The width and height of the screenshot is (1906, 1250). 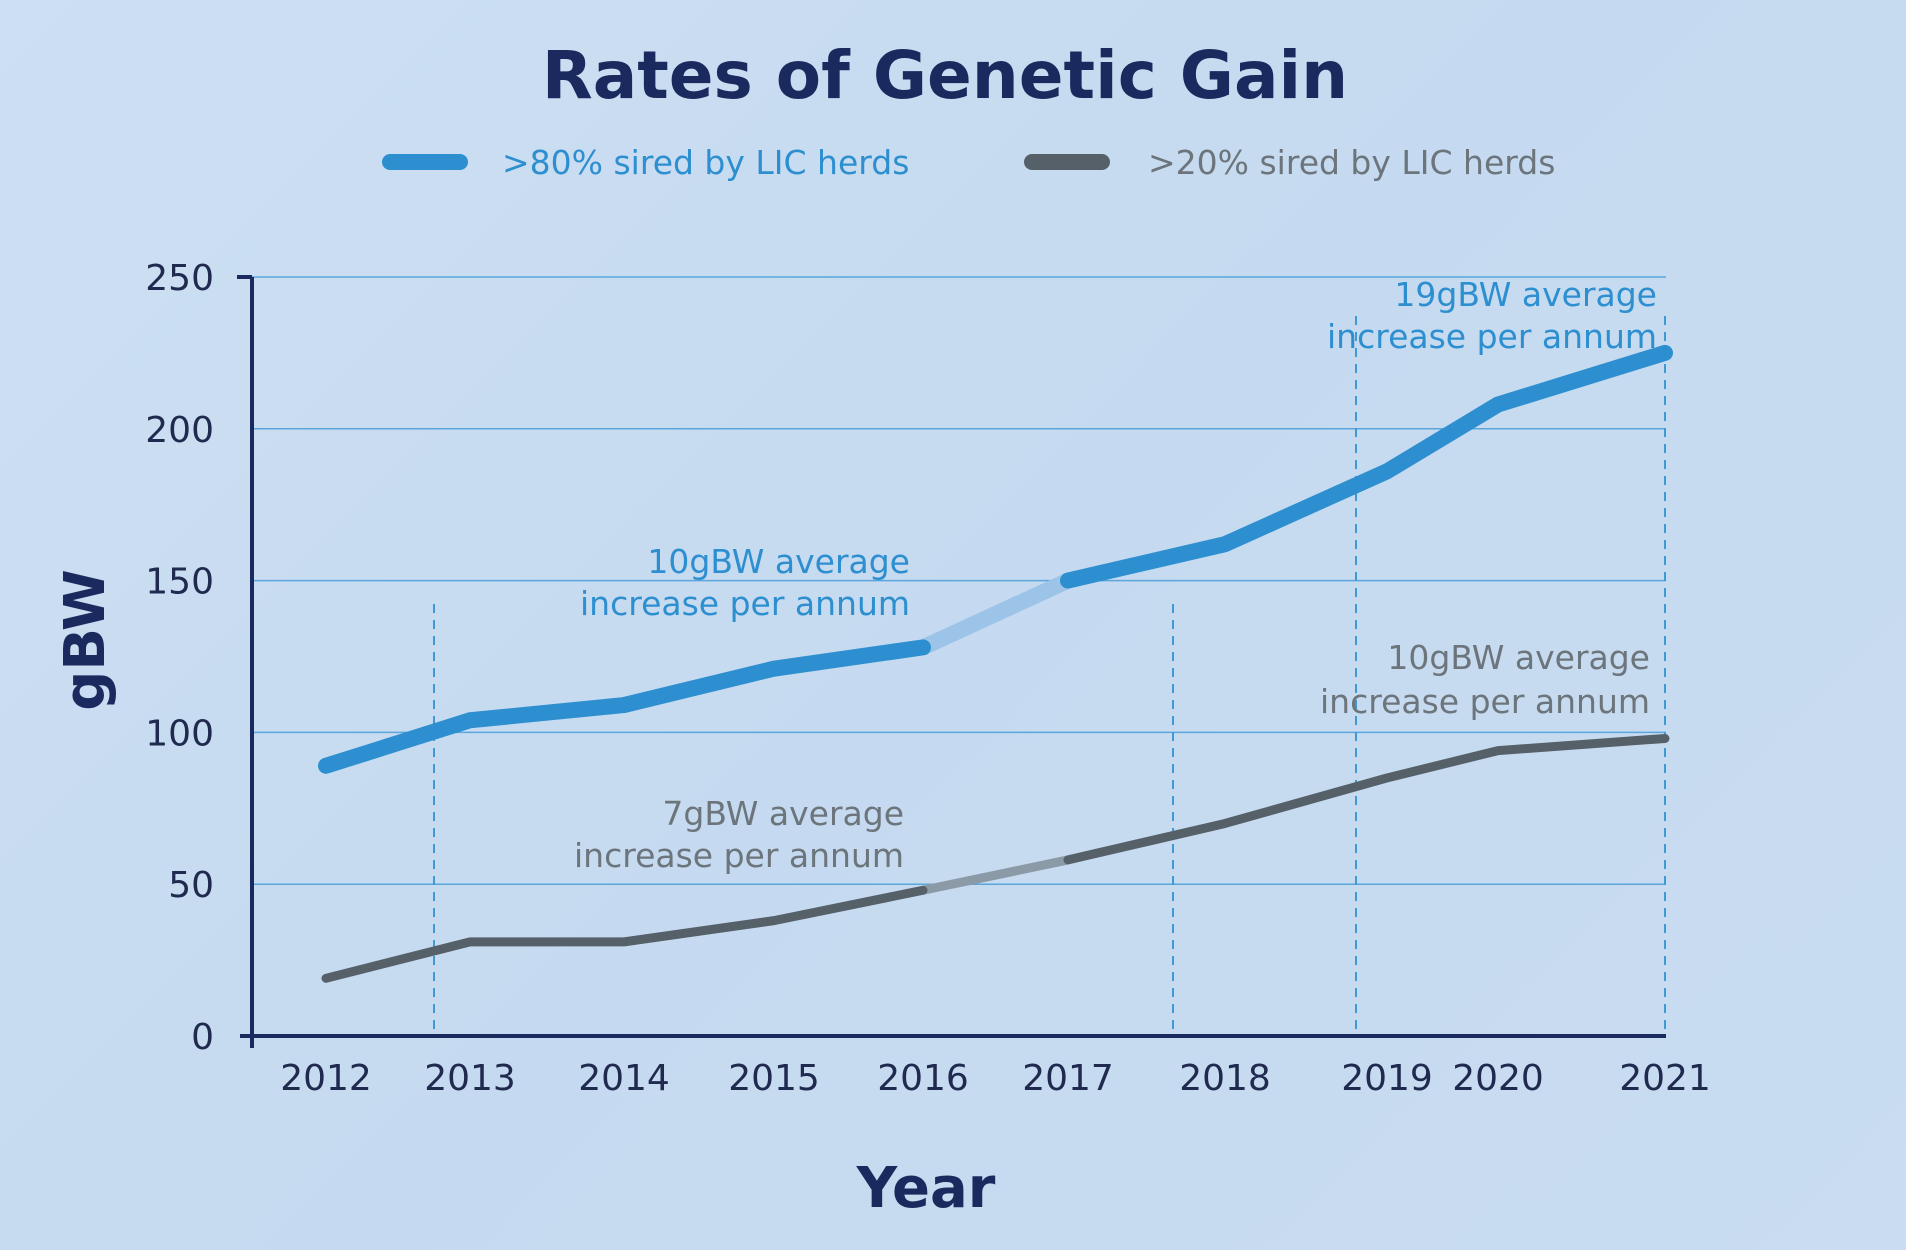 What do you see at coordinates (1525, 294) in the screenshot?
I see `annotation-blue-right-line1: 19gBW average` at bounding box center [1525, 294].